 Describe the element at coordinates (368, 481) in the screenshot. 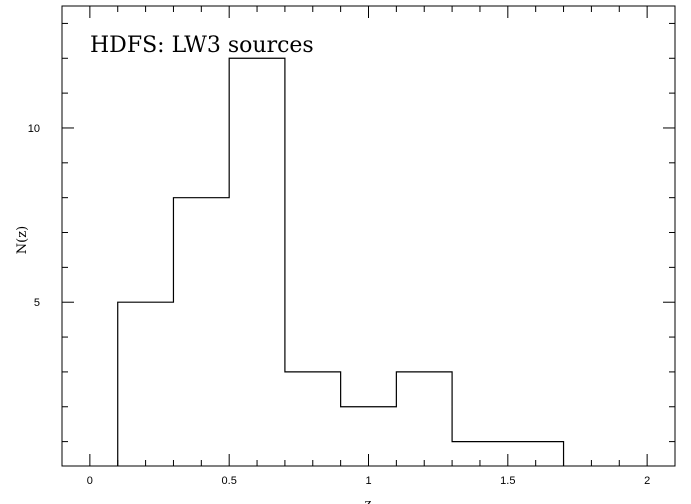

I see `x-tick-label: 1` at that location.